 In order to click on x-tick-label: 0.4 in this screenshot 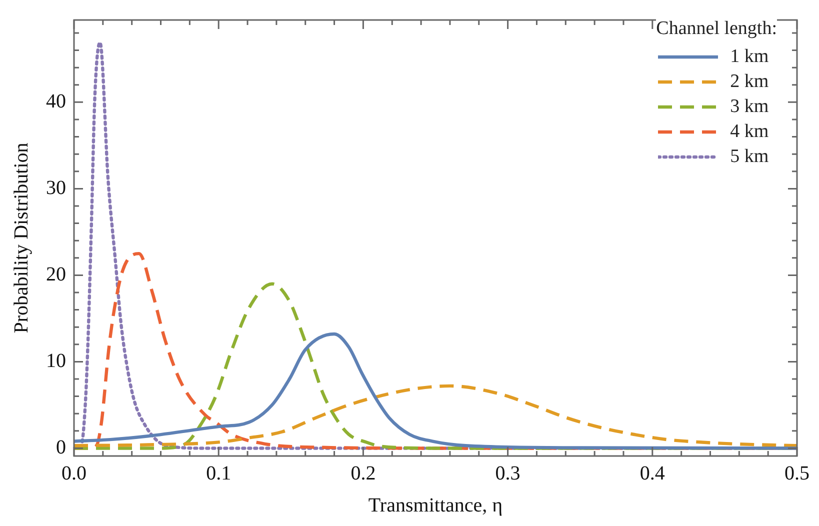, I will do `click(652, 473)`.